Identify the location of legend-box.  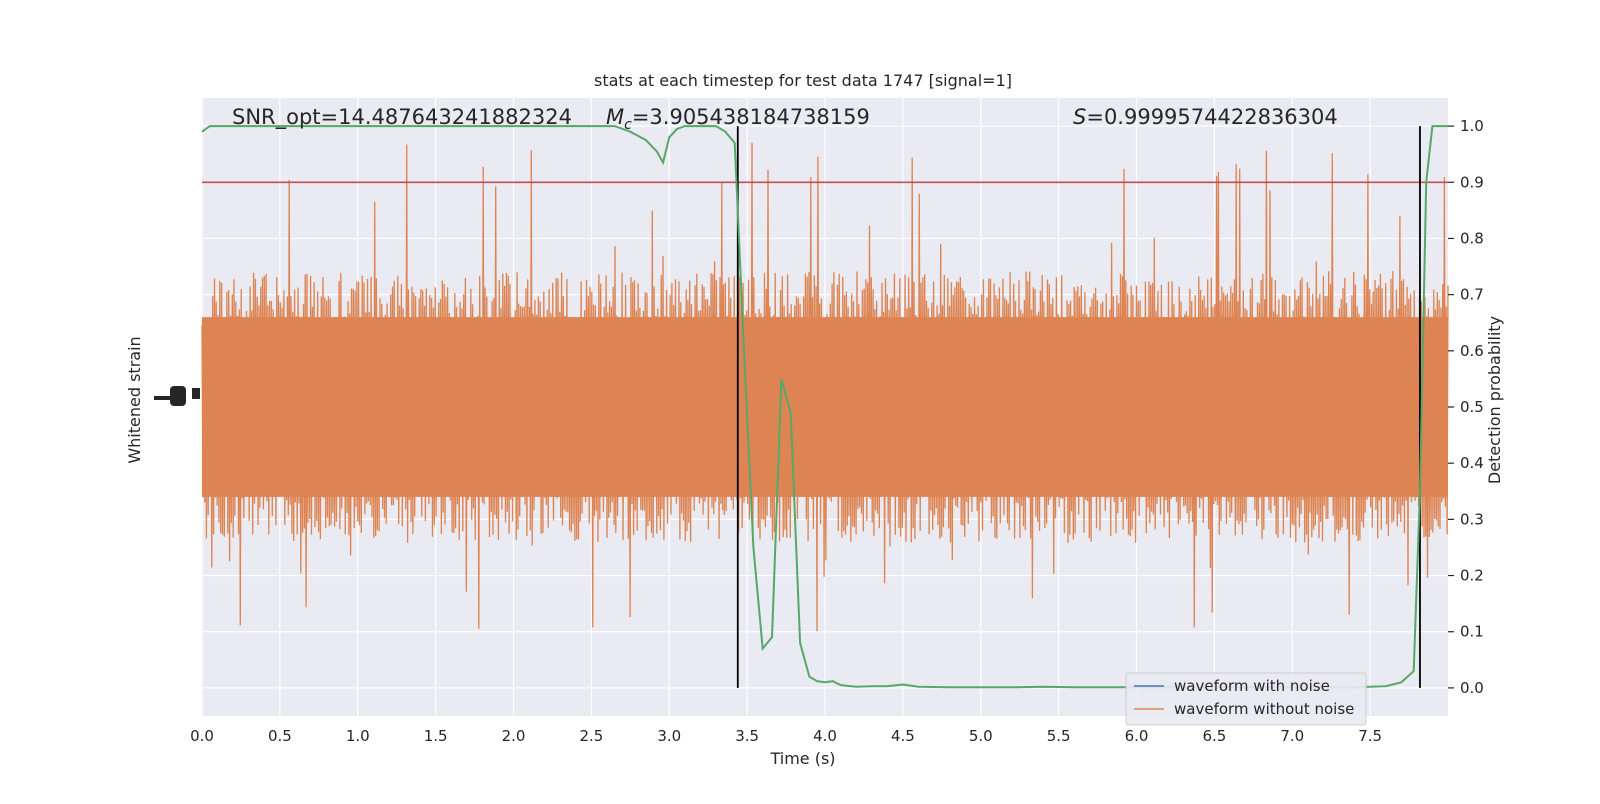
(1246, 699).